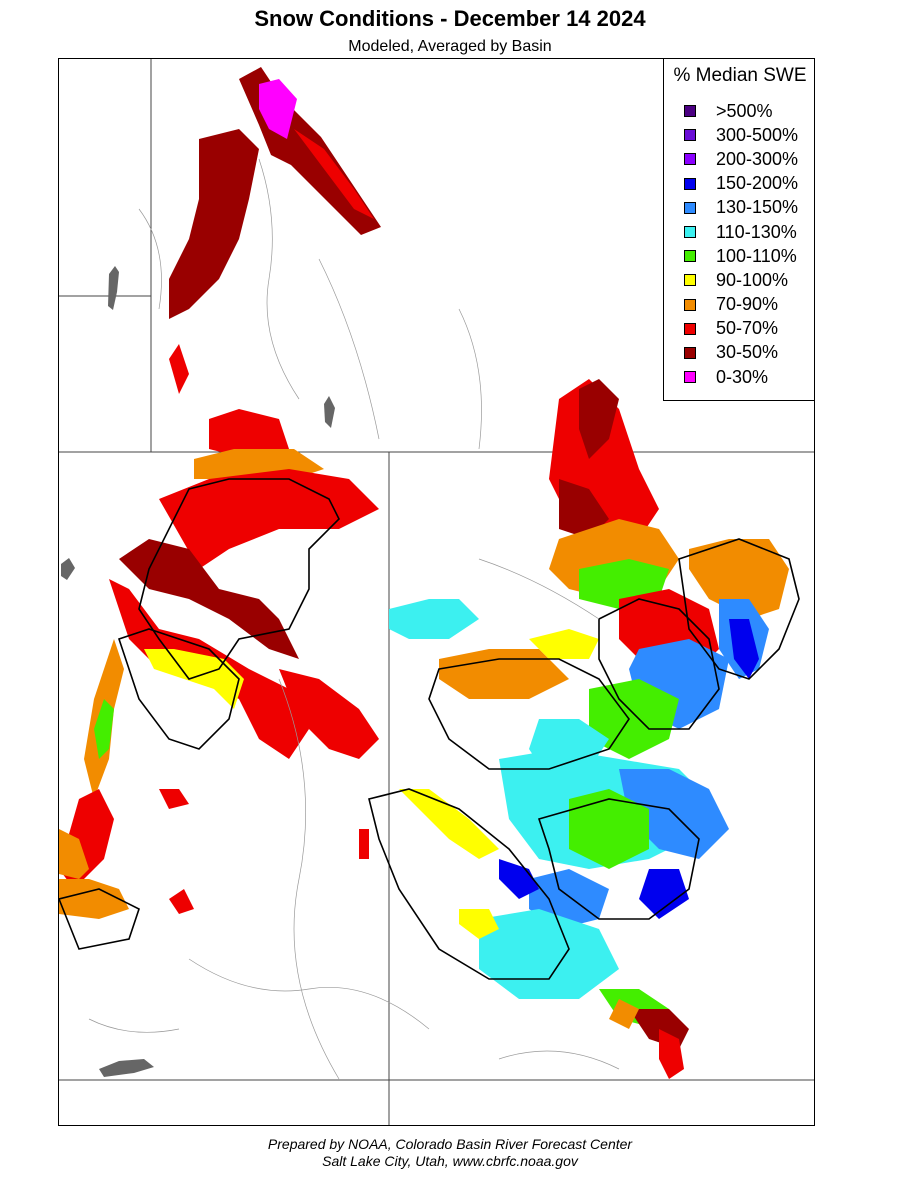 The width and height of the screenshot is (900, 1200). I want to click on legend-item: 130-150%, so click(741, 208).